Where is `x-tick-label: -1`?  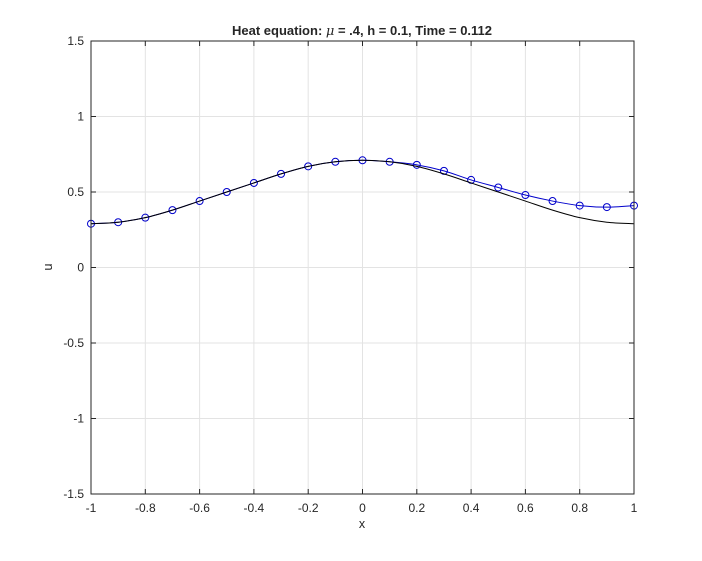
x-tick-label: -1 is located at coordinates (91, 508).